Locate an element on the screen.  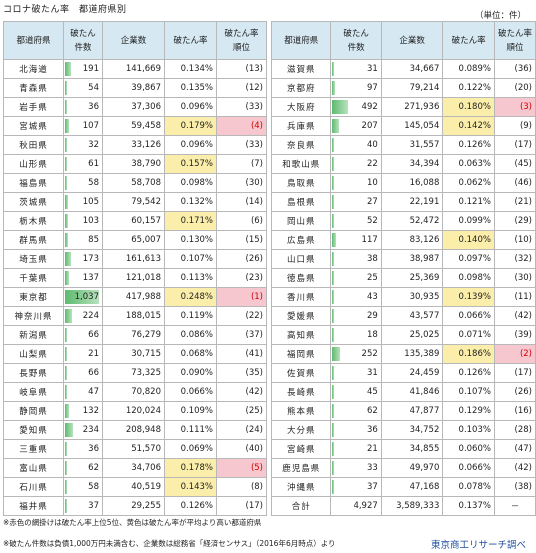
rate-cell: 0.066% is located at coordinates (468, 468).